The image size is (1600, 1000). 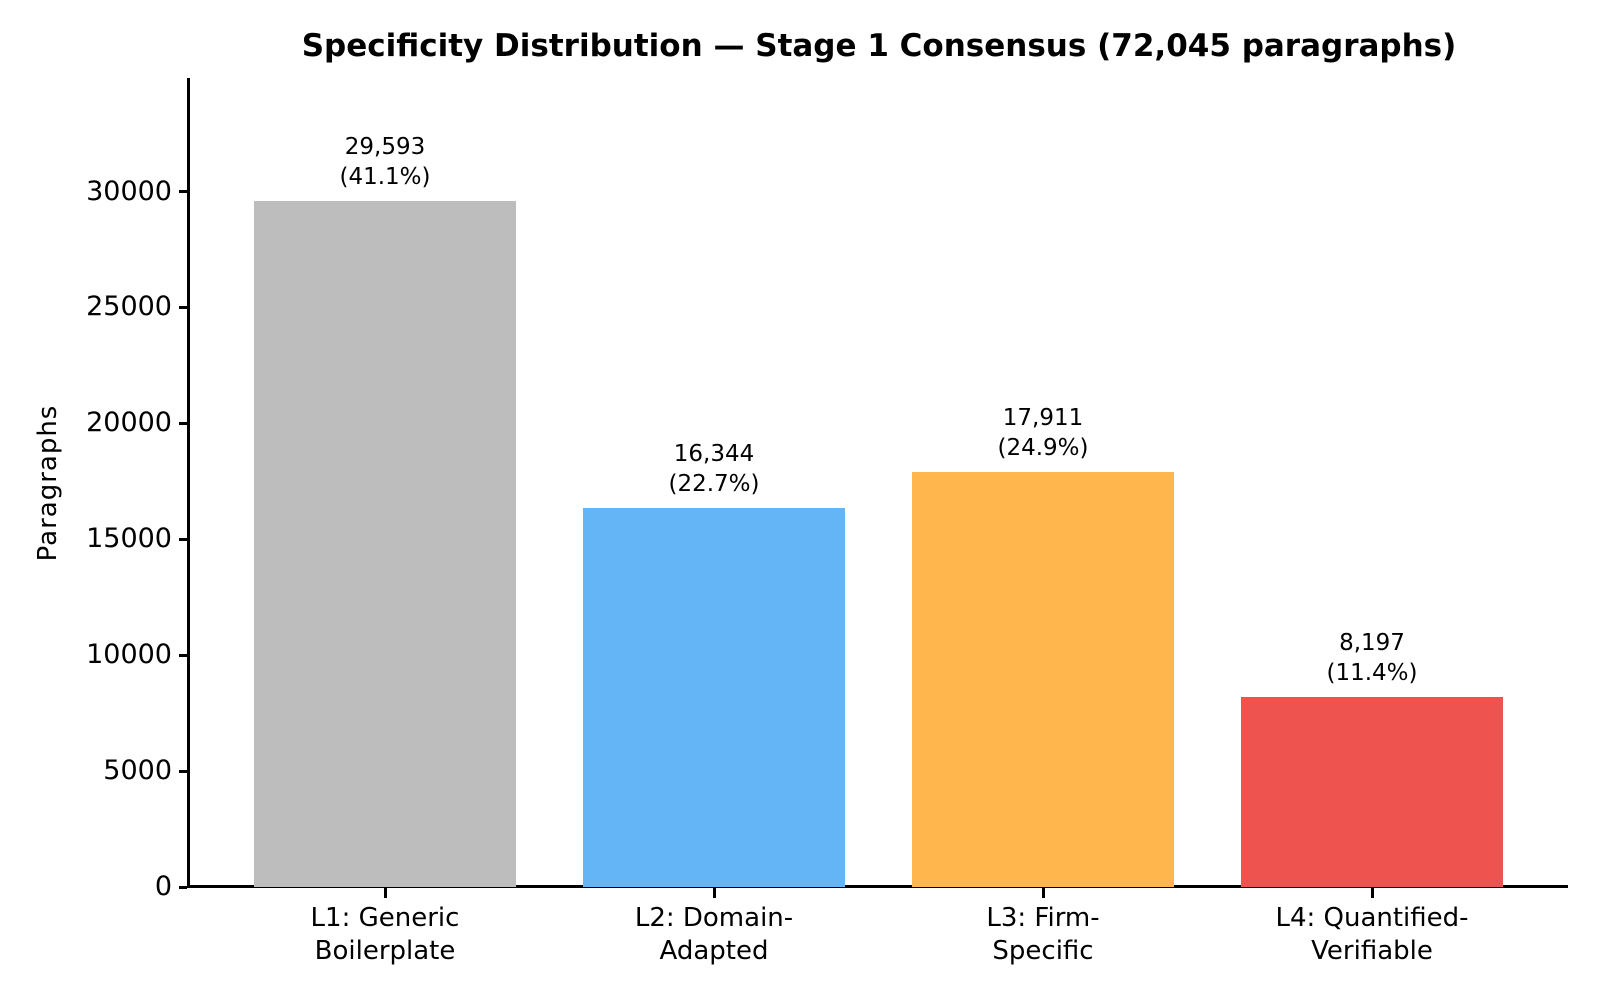 I want to click on y-tick-label-20000: 20000, so click(x=129, y=423).